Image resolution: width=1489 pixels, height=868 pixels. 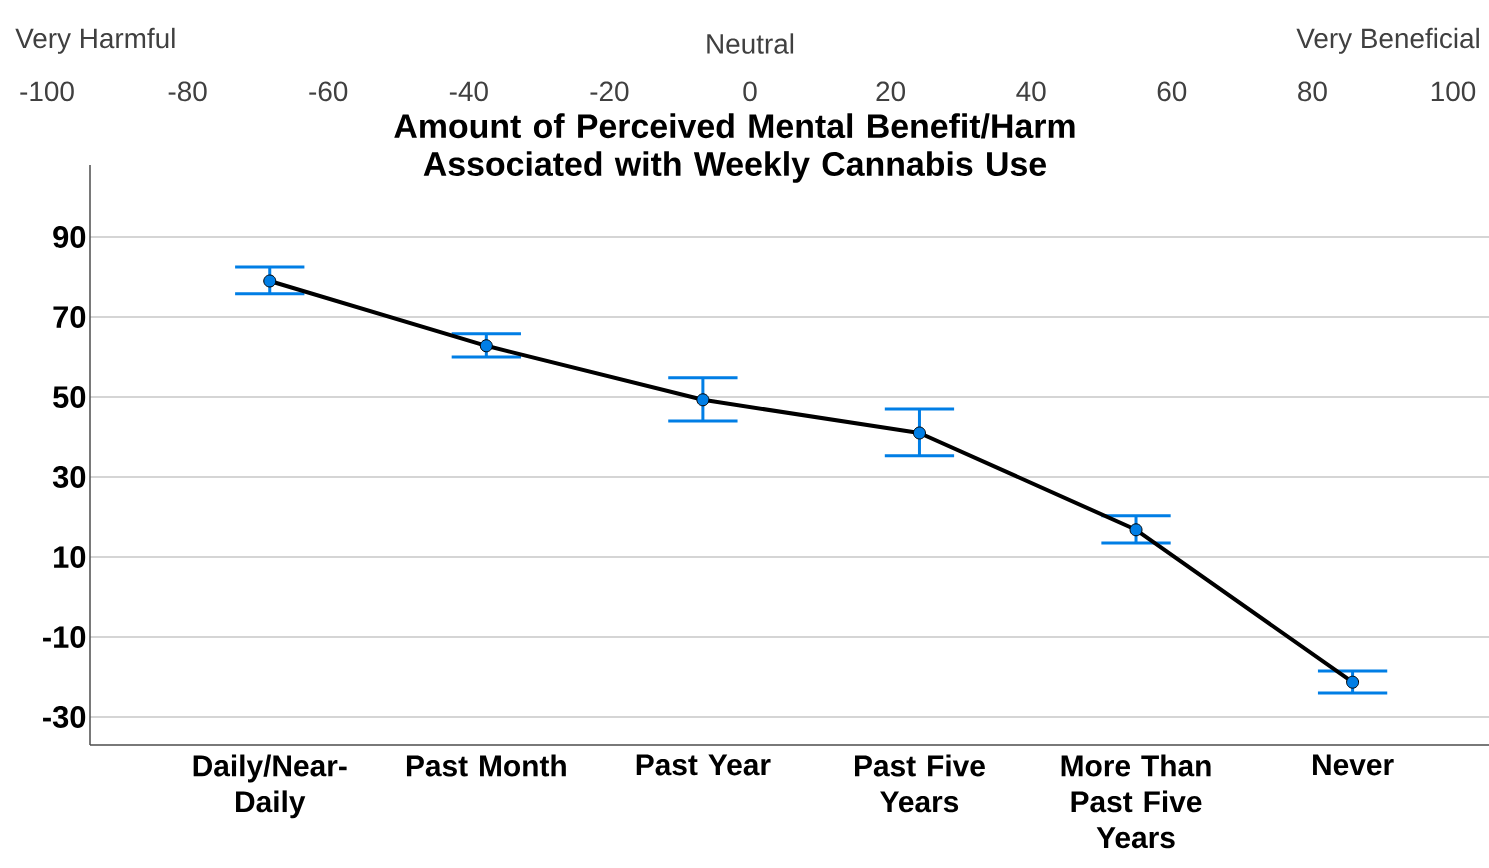 I want to click on x2-tick-label: 80, so click(x=1312, y=91).